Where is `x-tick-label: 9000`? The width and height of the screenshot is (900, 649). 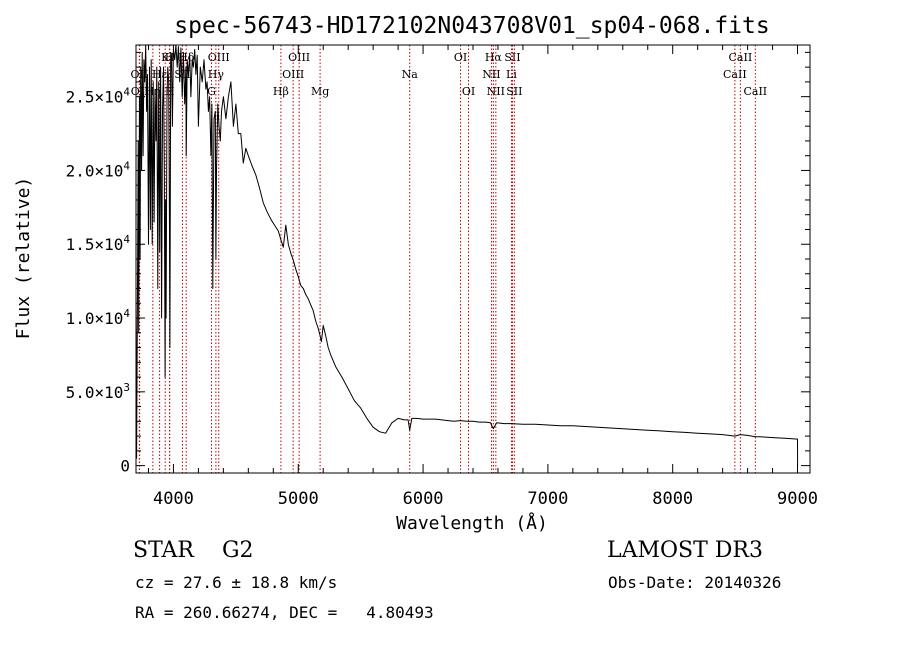
x-tick-label: 9000 is located at coordinates (797, 499).